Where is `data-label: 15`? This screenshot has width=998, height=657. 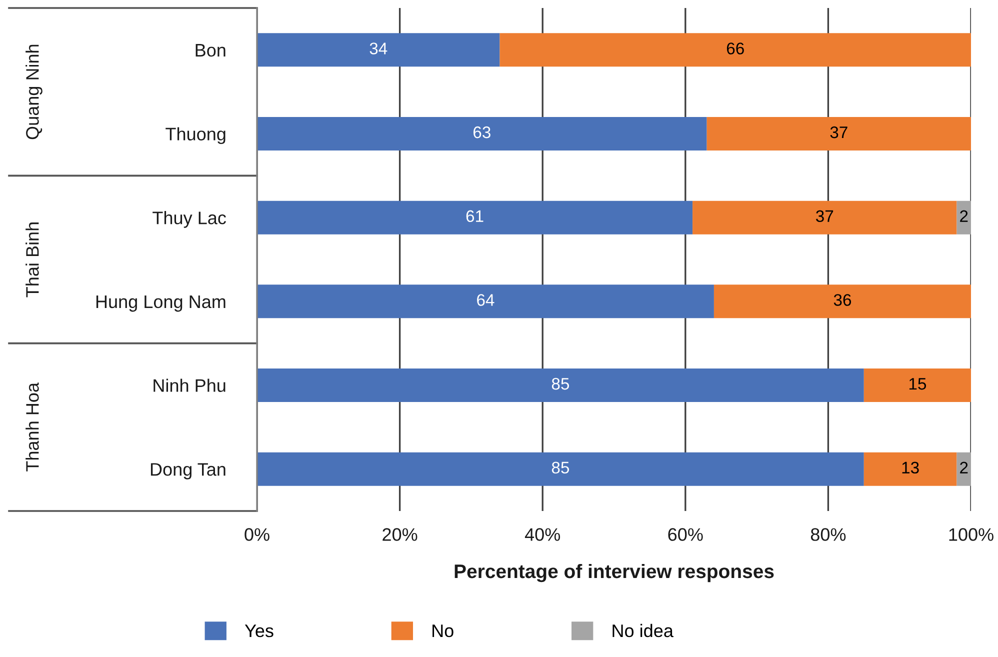 data-label: 15 is located at coordinates (917, 384).